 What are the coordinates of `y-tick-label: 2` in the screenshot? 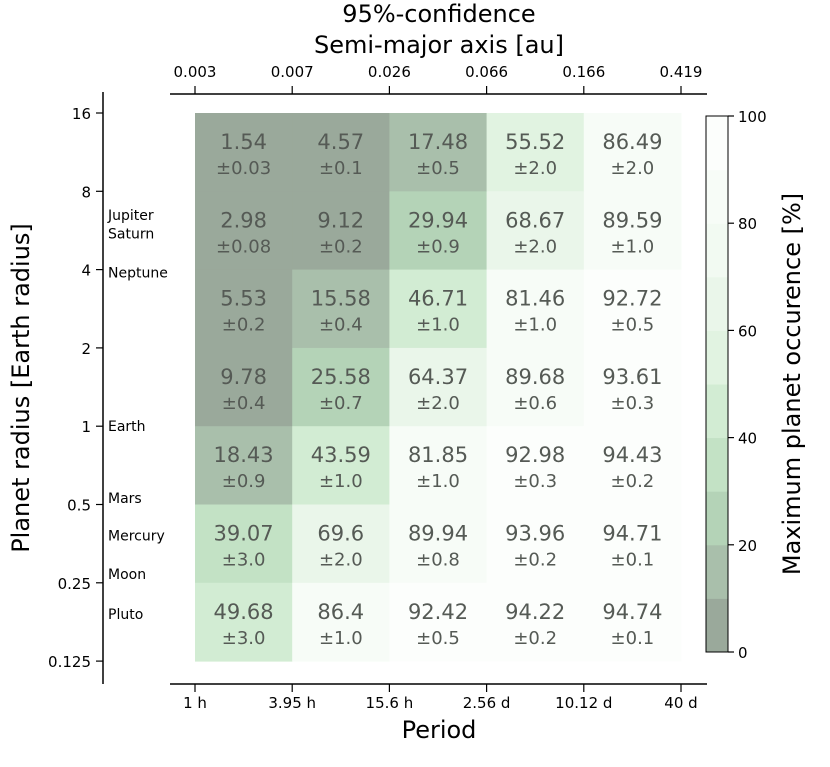 It's located at (86, 349).